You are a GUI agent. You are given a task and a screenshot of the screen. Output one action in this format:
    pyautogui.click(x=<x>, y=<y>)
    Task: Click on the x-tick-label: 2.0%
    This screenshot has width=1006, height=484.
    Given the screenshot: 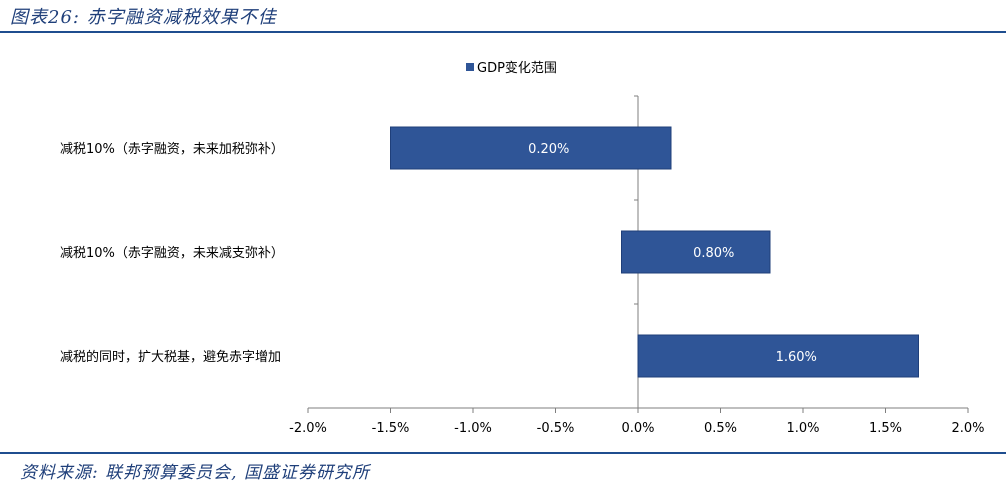 What is the action you would take?
    pyautogui.click(x=967, y=428)
    